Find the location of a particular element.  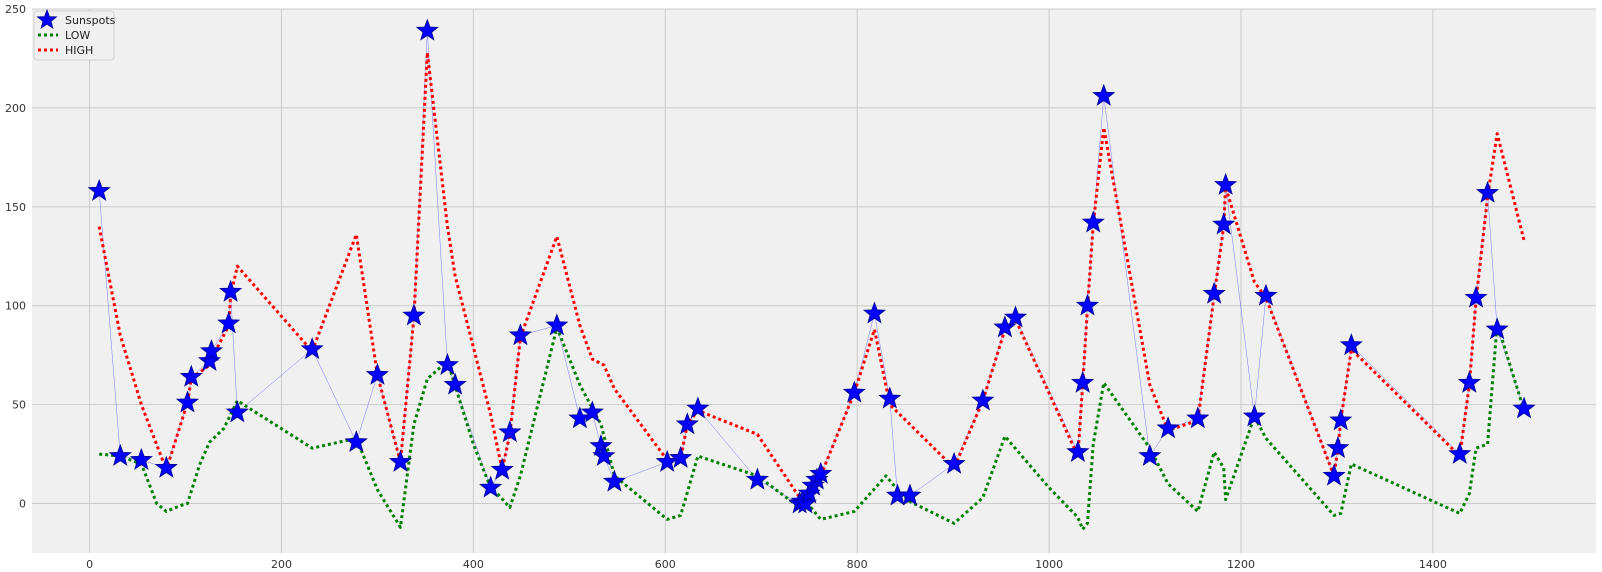

y-tick-label: 250 is located at coordinates (15, 9).